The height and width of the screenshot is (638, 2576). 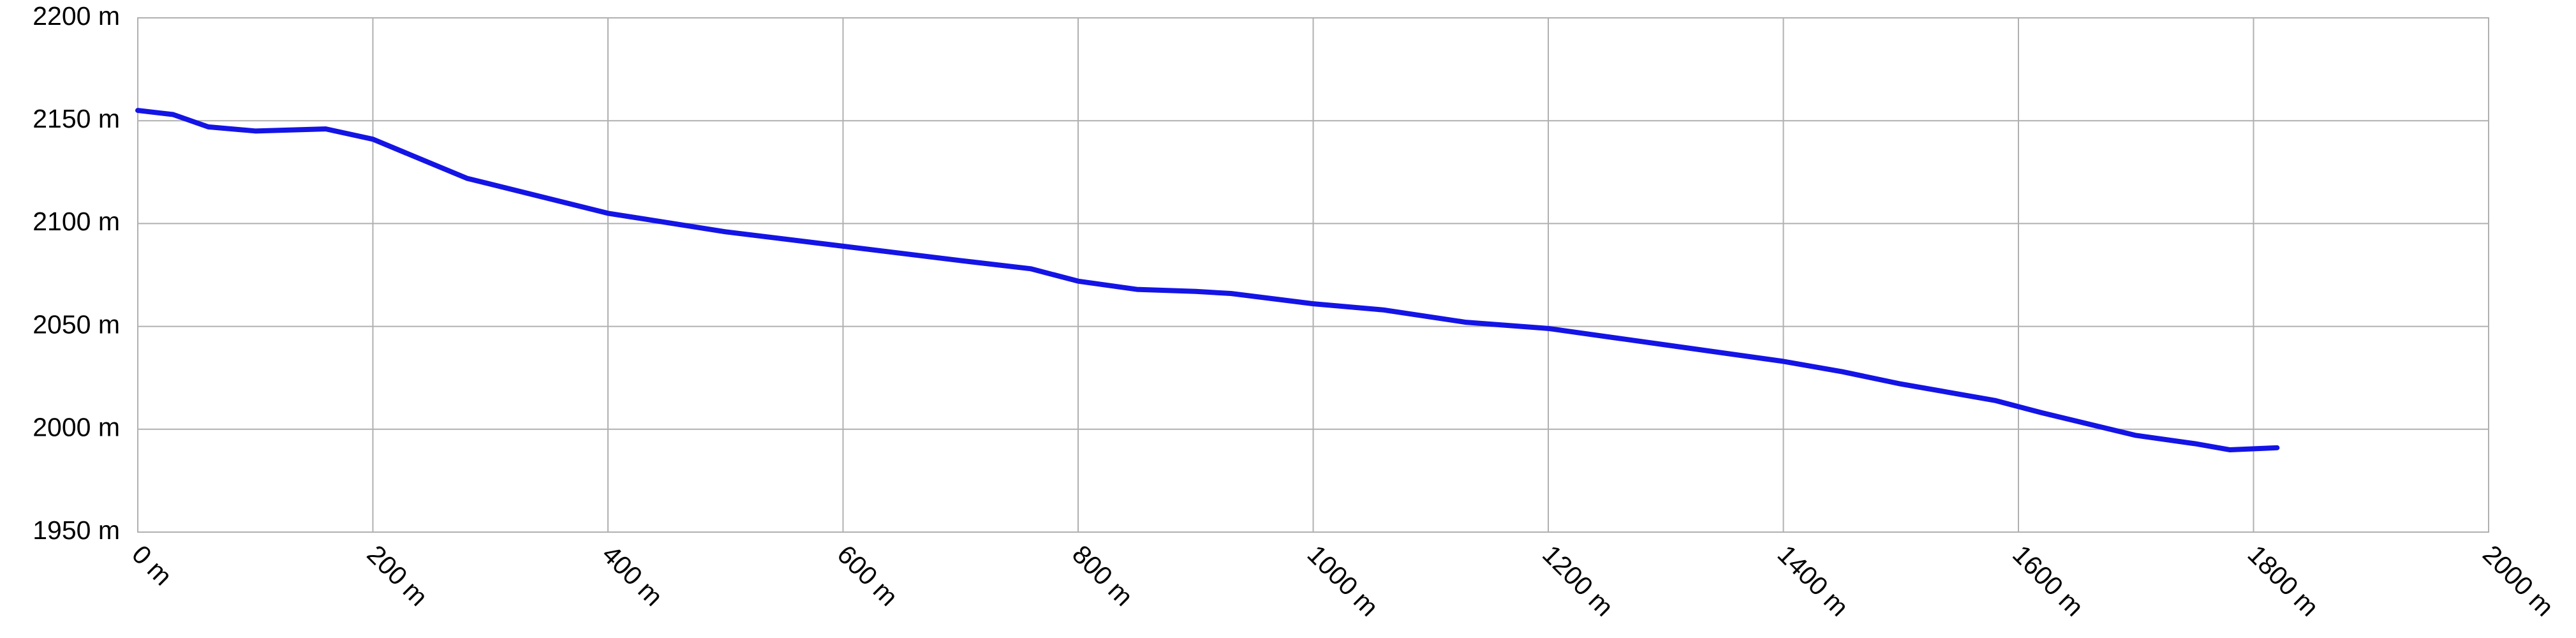 I want to click on x-tick-label: 200 m, so click(x=397, y=575).